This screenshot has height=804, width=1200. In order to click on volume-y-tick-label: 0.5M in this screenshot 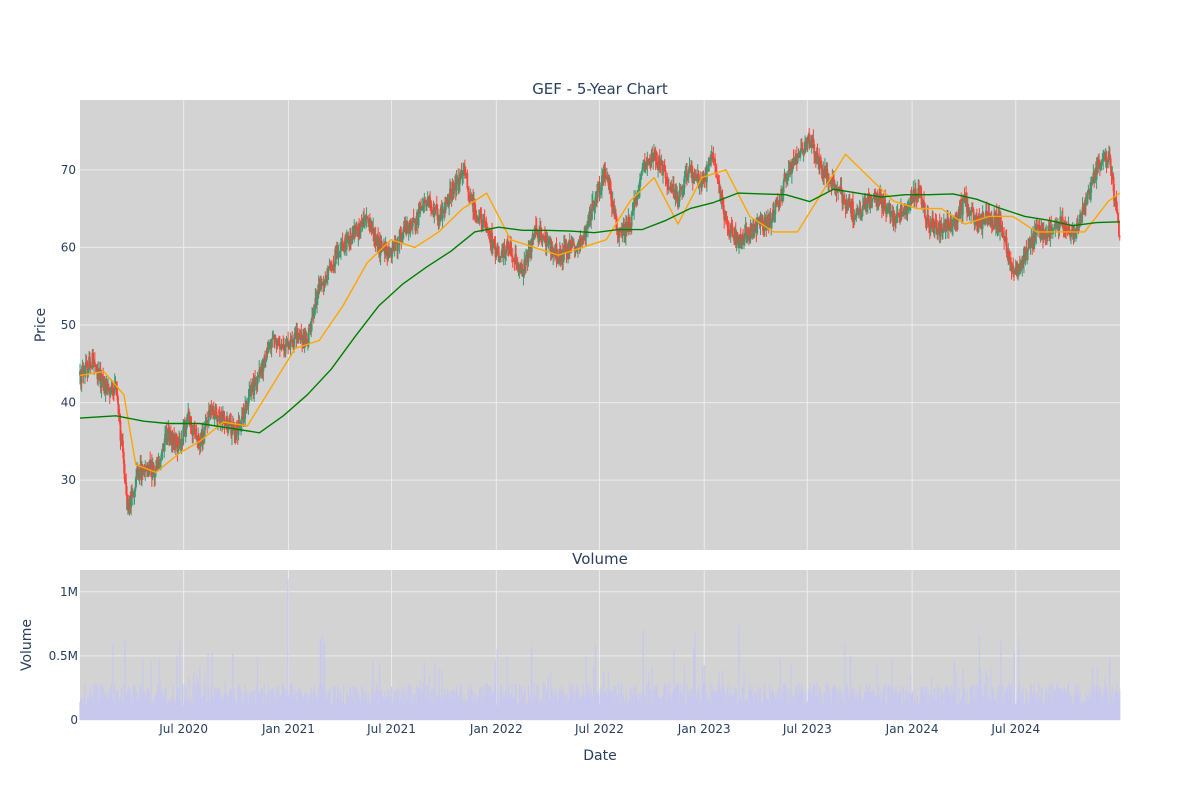, I will do `click(63, 656)`.